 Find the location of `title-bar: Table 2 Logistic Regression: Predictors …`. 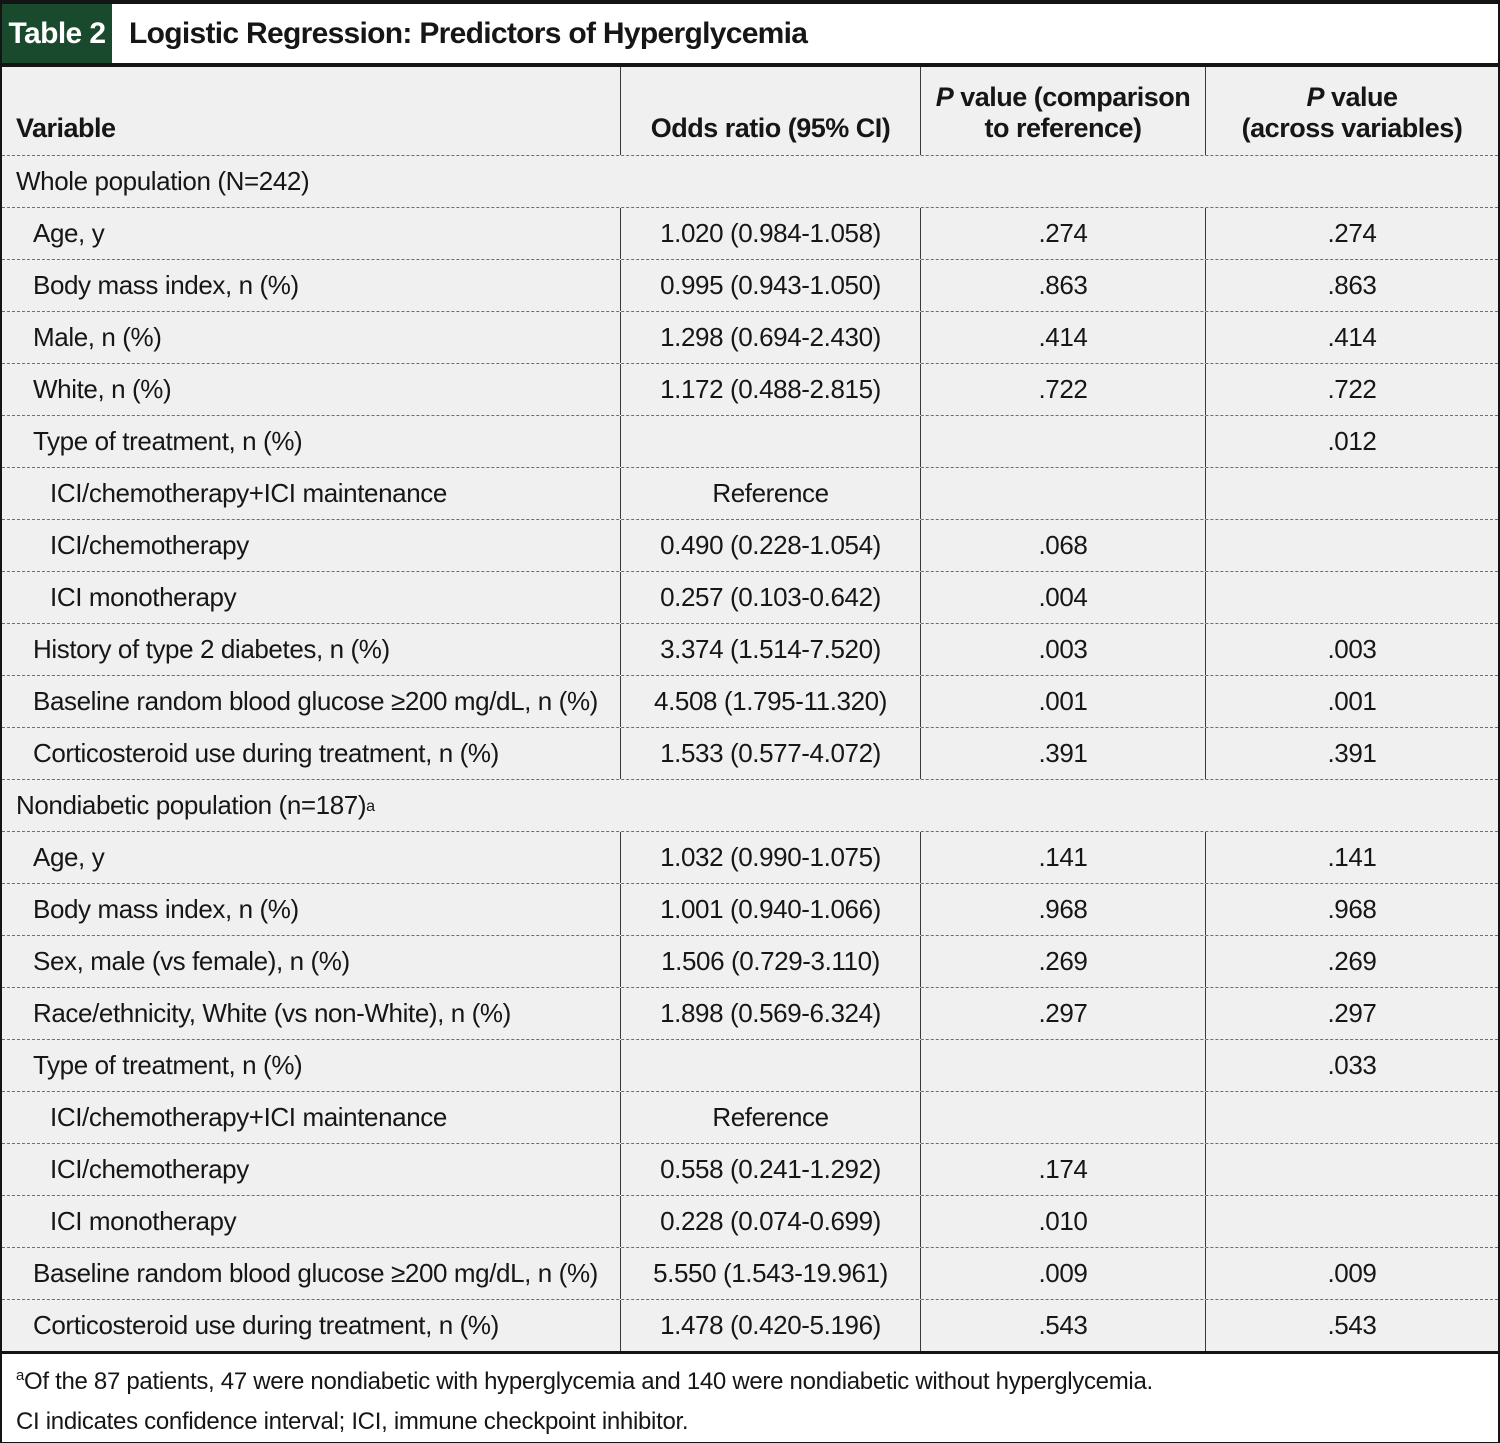

title-bar: Table 2 Logistic Regression: Predictors … is located at coordinates (750, 33).